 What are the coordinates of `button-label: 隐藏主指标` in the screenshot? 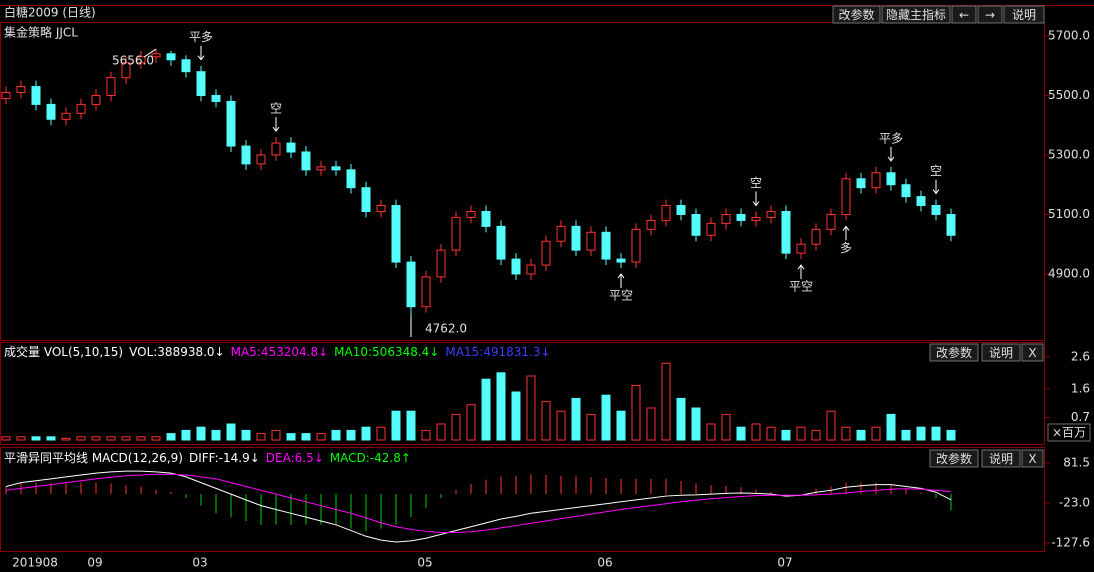 It's located at (916, 14).